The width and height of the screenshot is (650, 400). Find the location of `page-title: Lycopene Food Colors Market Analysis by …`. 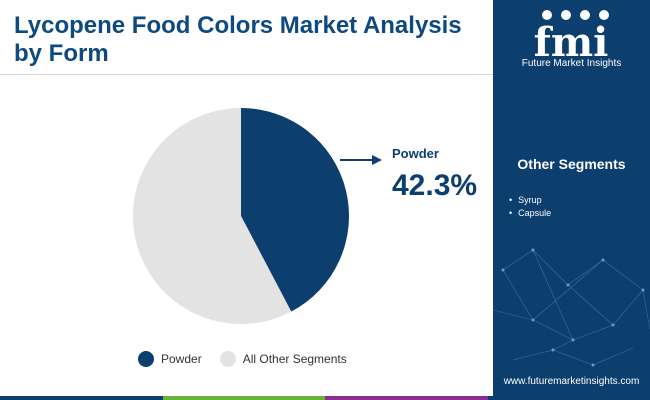

page-title: Lycopene Food Colors Market Analysis by … is located at coordinates (238, 39).